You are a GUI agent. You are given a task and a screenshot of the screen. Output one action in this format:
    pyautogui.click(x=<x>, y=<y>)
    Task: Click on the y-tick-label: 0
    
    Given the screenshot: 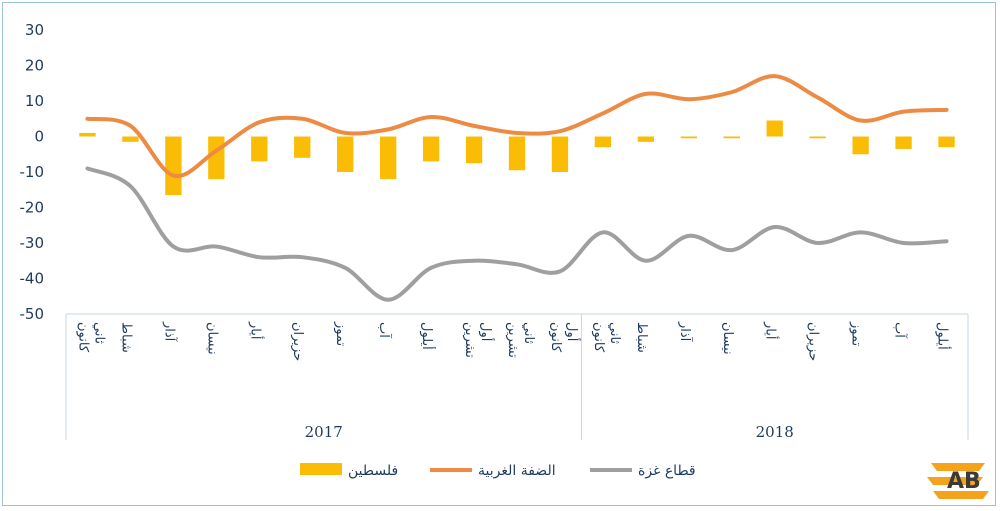 What is the action you would take?
    pyautogui.click(x=39, y=137)
    